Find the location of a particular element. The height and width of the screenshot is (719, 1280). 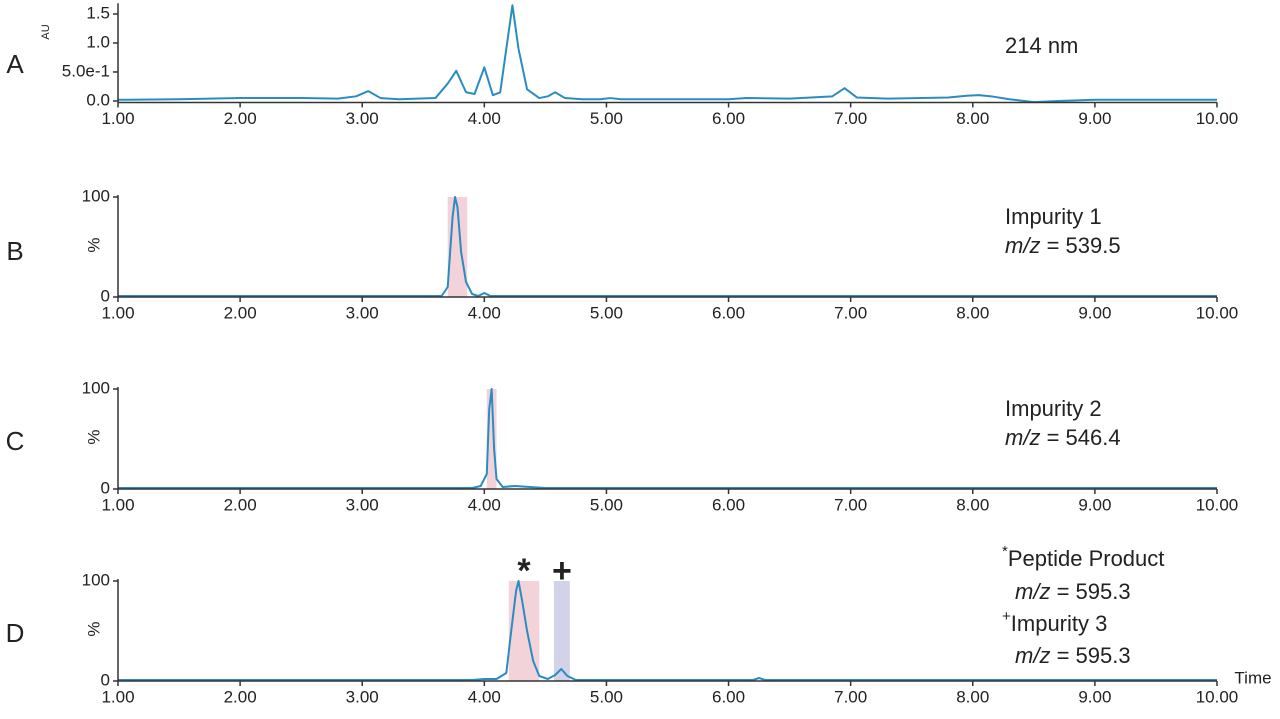

annotation-text: Impurity 2 is located at coordinates (1053, 408).